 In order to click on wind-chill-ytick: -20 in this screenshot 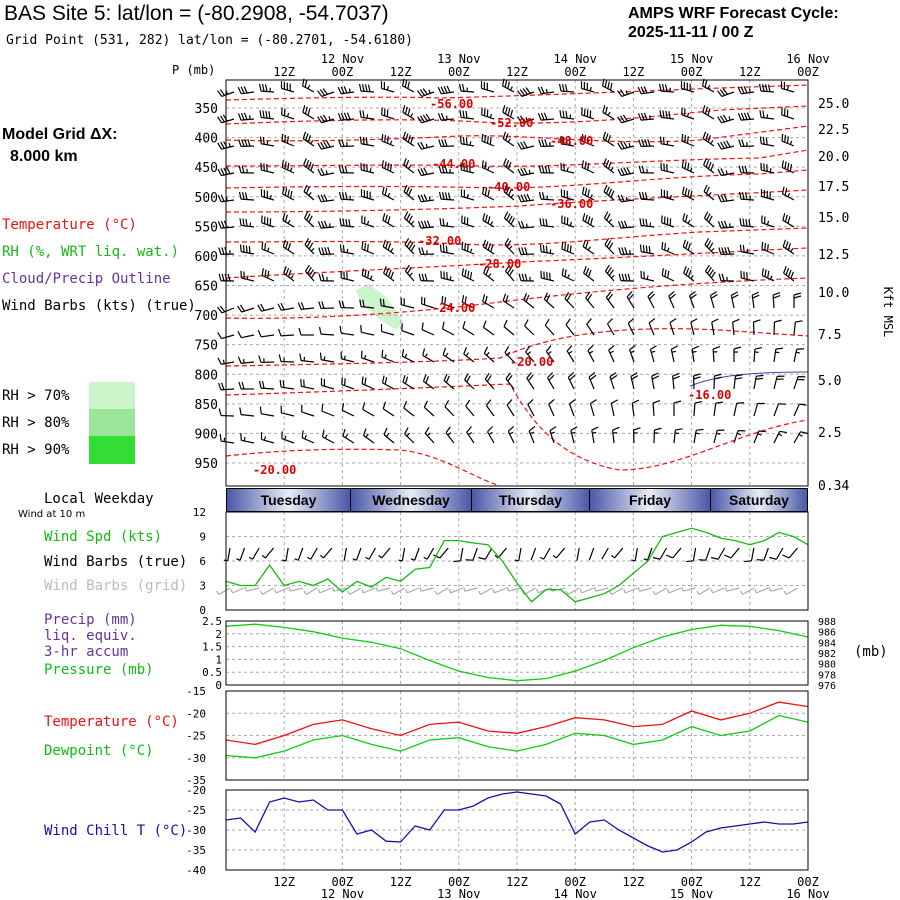, I will do `click(196, 790)`.